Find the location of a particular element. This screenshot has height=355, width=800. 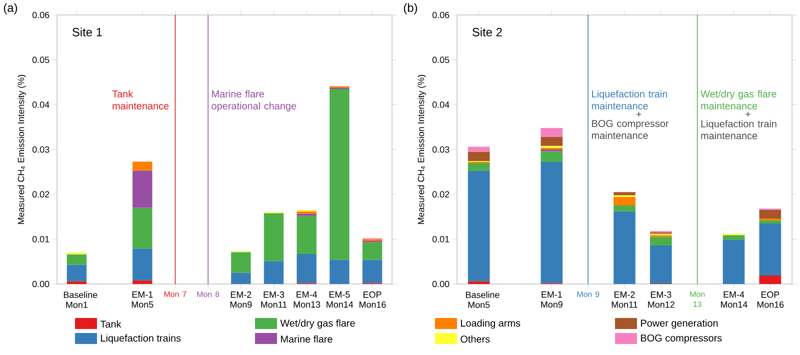

x-tick-label: EM-5 Mon14 is located at coordinates (340, 299).